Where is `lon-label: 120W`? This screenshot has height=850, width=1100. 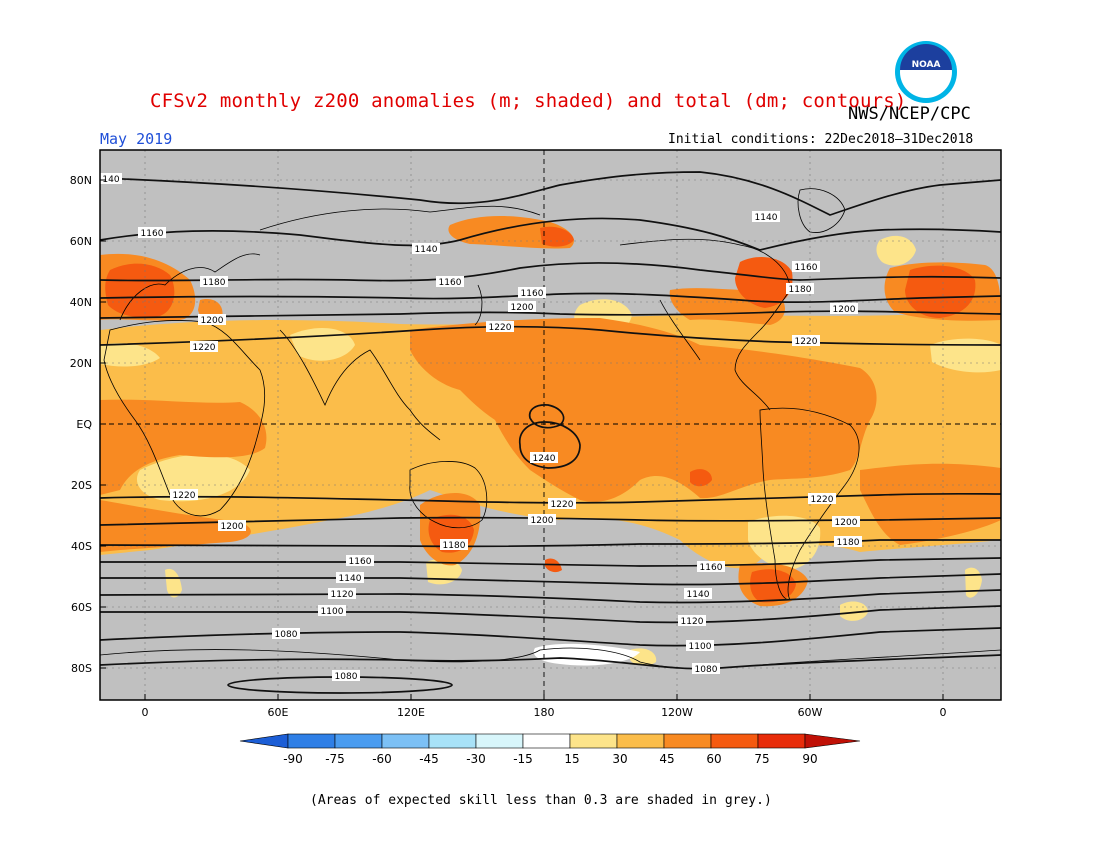
lon-label: 120W is located at coordinates (677, 712).